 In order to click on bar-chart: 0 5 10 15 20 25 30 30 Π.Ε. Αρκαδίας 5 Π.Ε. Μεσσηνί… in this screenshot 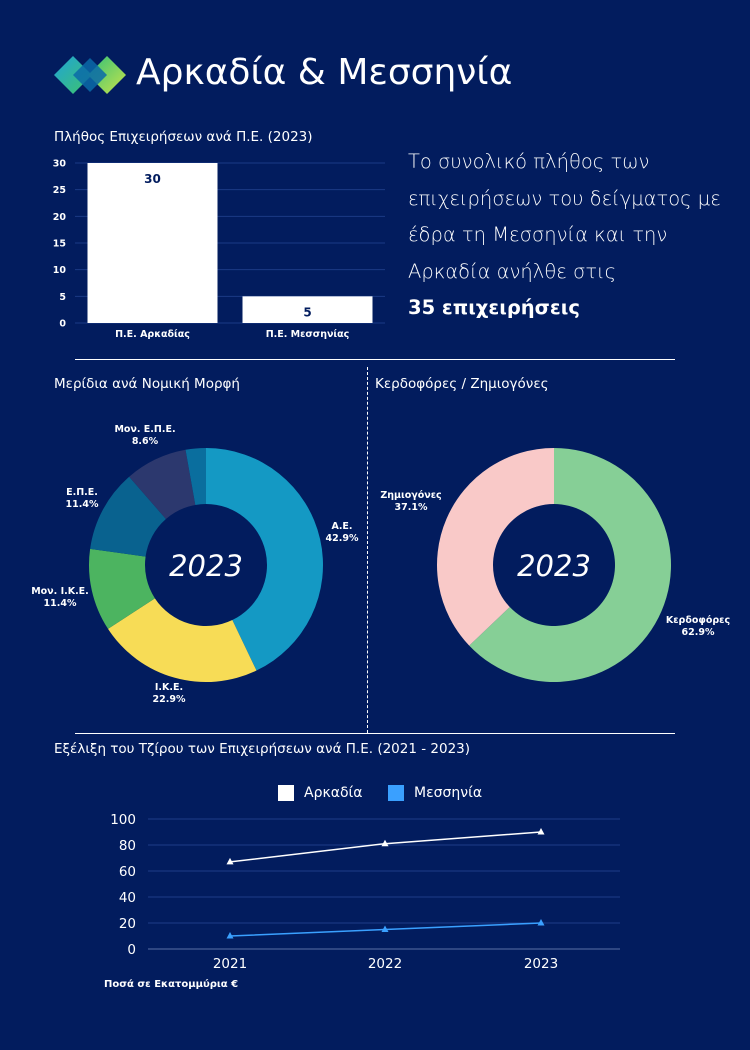, I will do `click(219, 249)`.